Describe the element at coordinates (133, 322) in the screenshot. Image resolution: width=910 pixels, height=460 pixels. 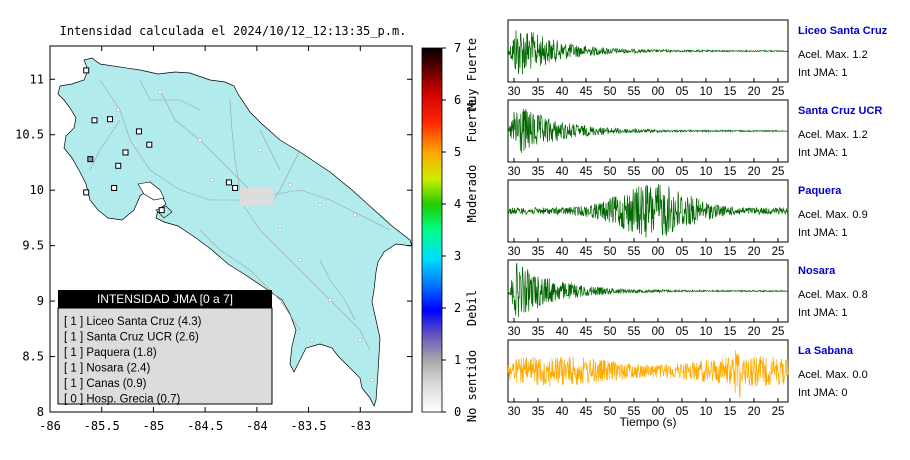
I see `legend-item: [ 1 ] Liceo Santa Cruz (4.3)` at that location.